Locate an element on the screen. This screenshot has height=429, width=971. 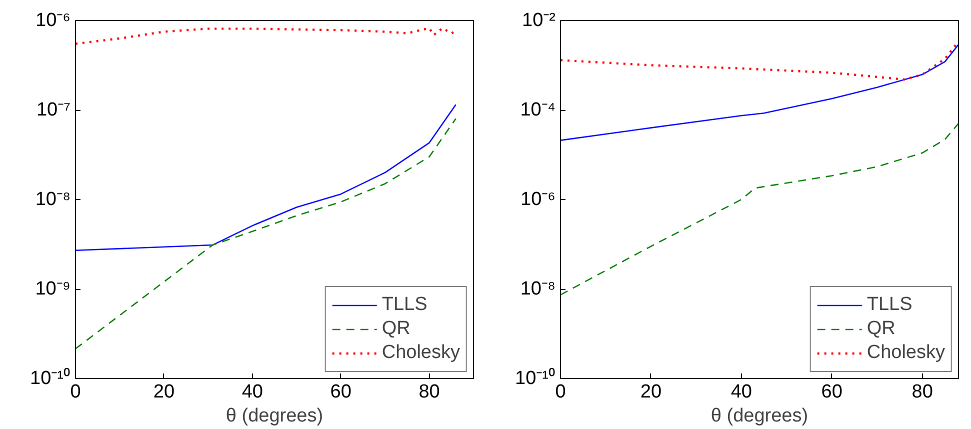
y-tick-label: 10⁻⁷ is located at coordinates (53, 110).